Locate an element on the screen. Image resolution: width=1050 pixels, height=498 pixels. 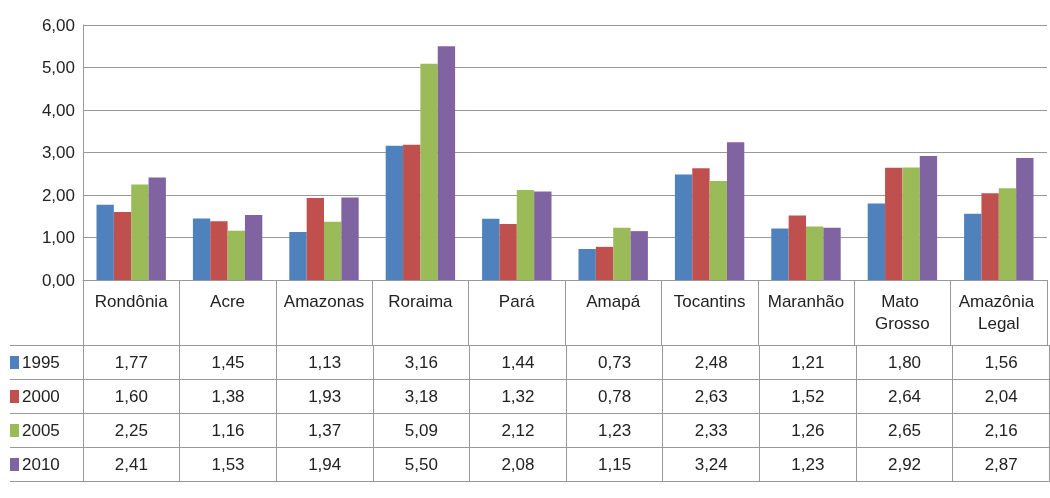
y-tick-label: 5,00 is located at coordinates (58, 67).